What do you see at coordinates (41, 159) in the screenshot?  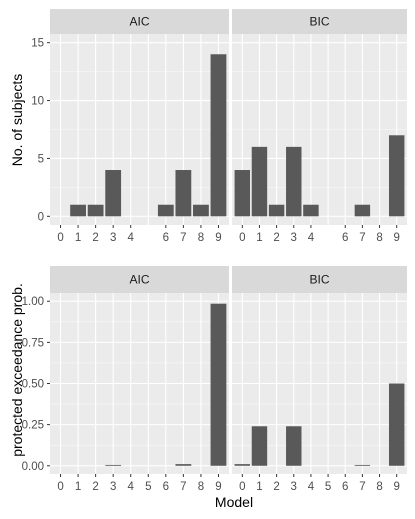 I see `y-tick-label: 5` at bounding box center [41, 159].